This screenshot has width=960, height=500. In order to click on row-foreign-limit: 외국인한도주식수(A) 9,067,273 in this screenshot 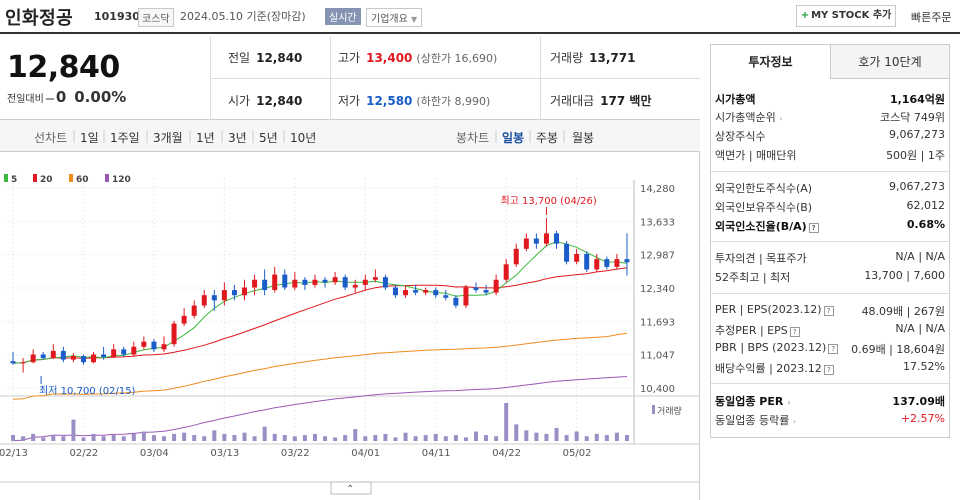, I will do `click(830, 187)`.